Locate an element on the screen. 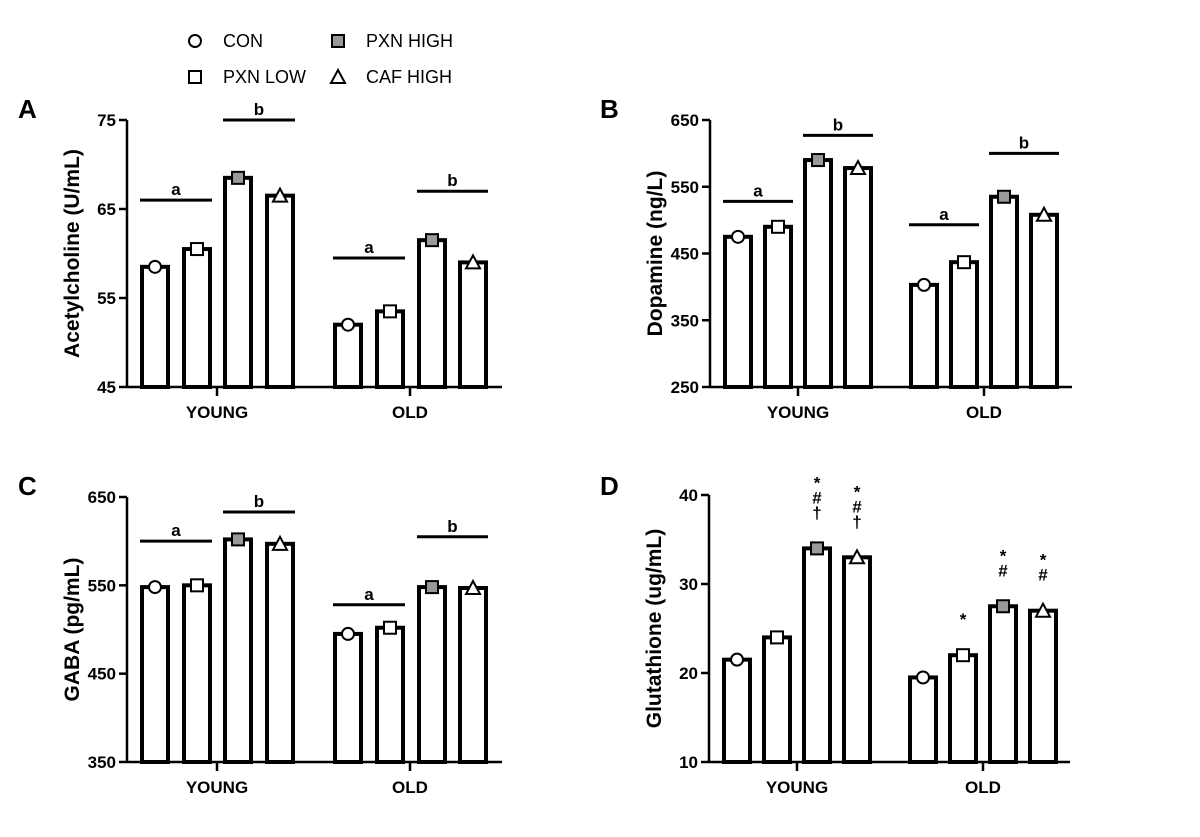 The height and width of the screenshot is (837, 1200). y-tick-label: 65 is located at coordinates (106, 209).